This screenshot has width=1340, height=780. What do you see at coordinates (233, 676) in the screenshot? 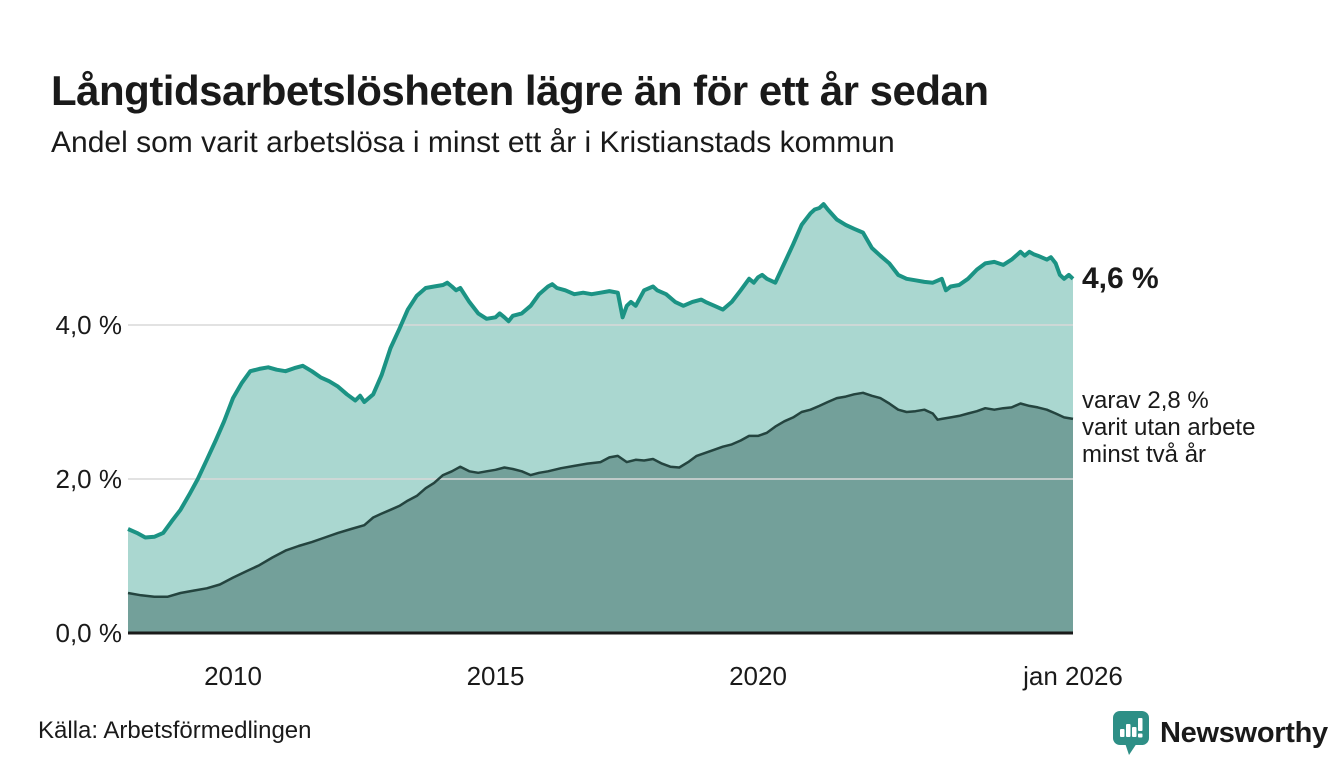
I see `x-tick-label: 2010` at bounding box center [233, 676].